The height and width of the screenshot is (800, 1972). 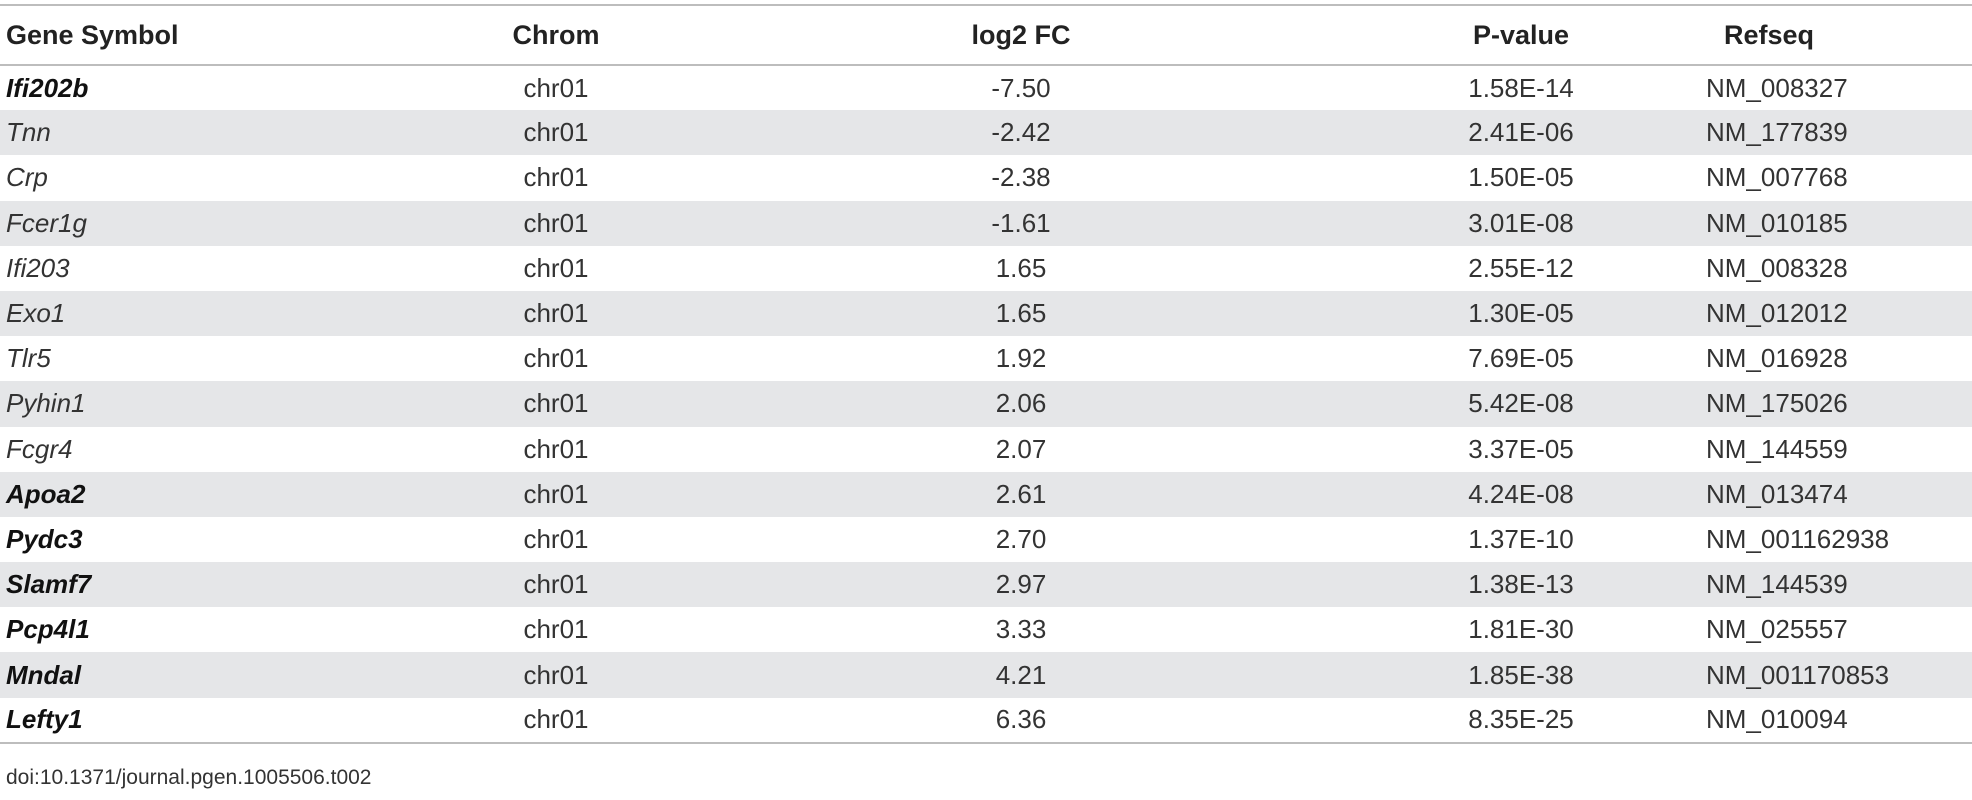 What do you see at coordinates (1839, 223) in the screenshot?
I see `cell-refseq: NM_010185` at bounding box center [1839, 223].